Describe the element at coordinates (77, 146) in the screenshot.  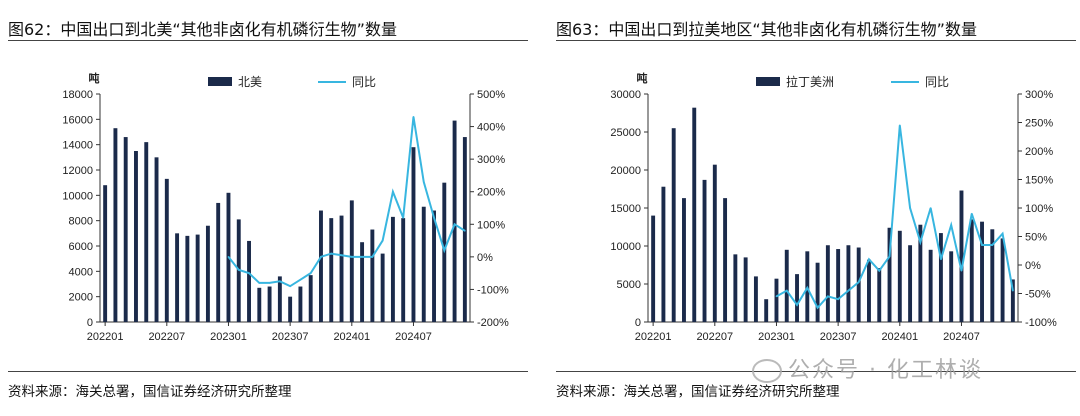
I see `y-tick-label: 14000` at that location.